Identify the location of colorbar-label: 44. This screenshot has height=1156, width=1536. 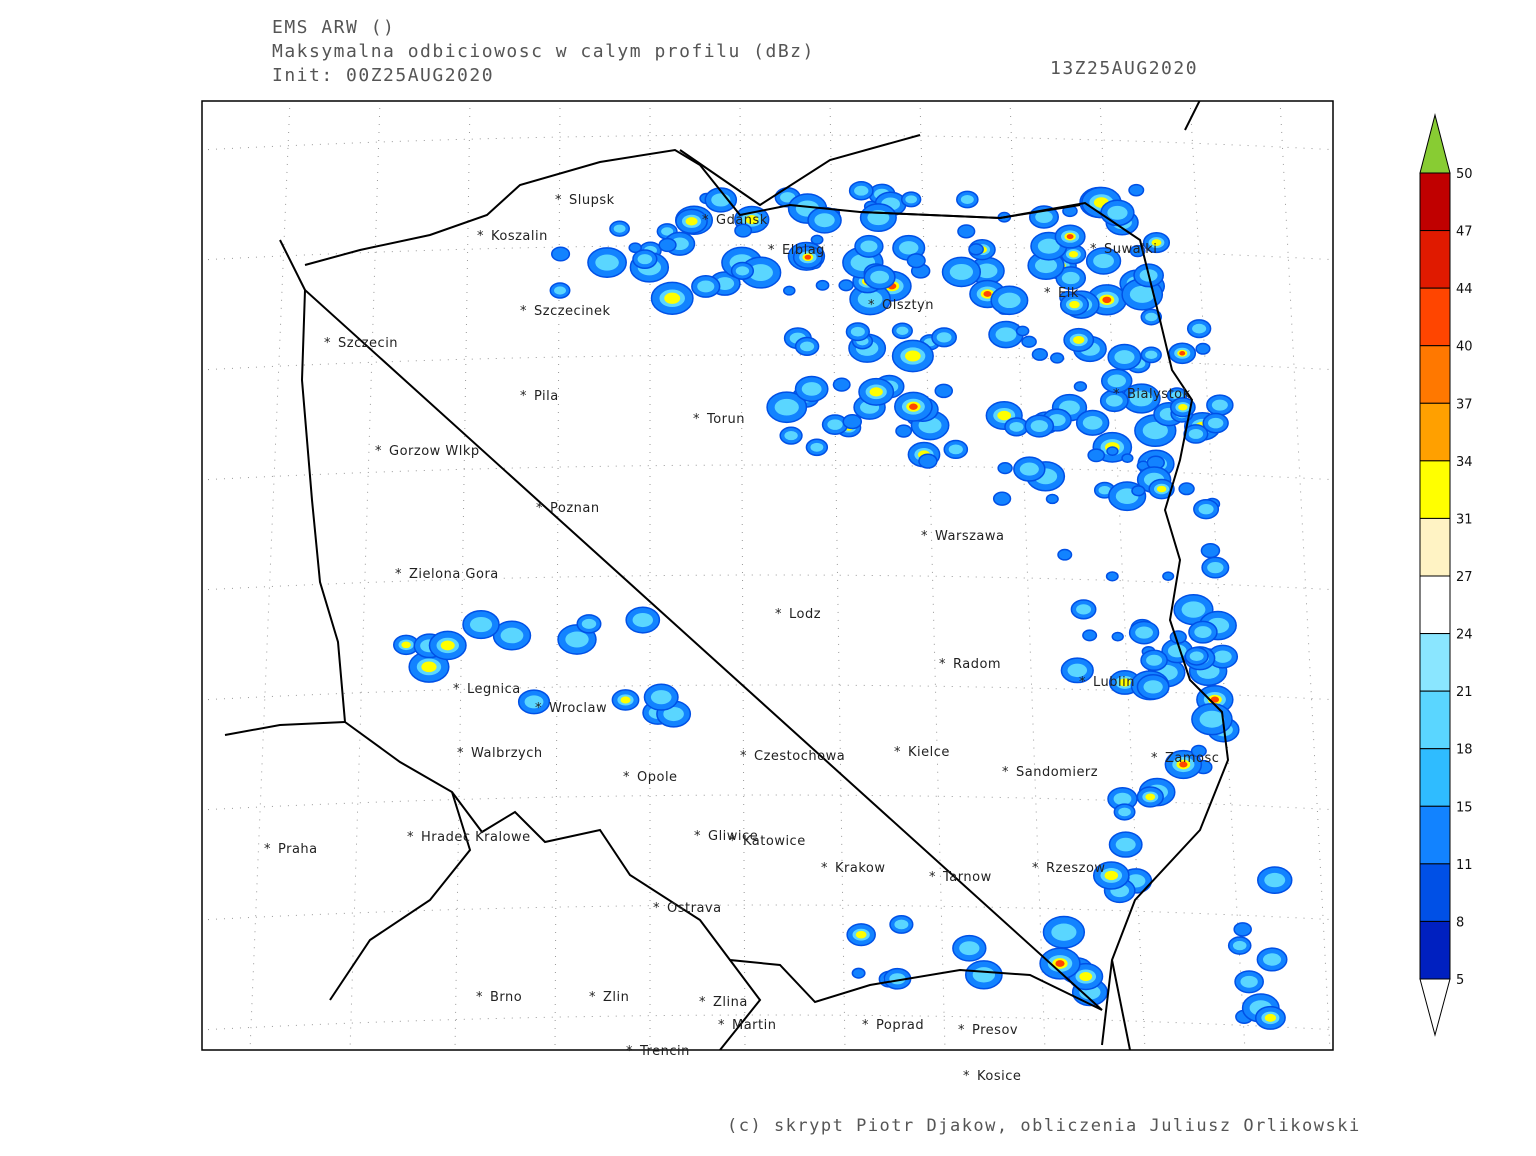
(1464, 289).